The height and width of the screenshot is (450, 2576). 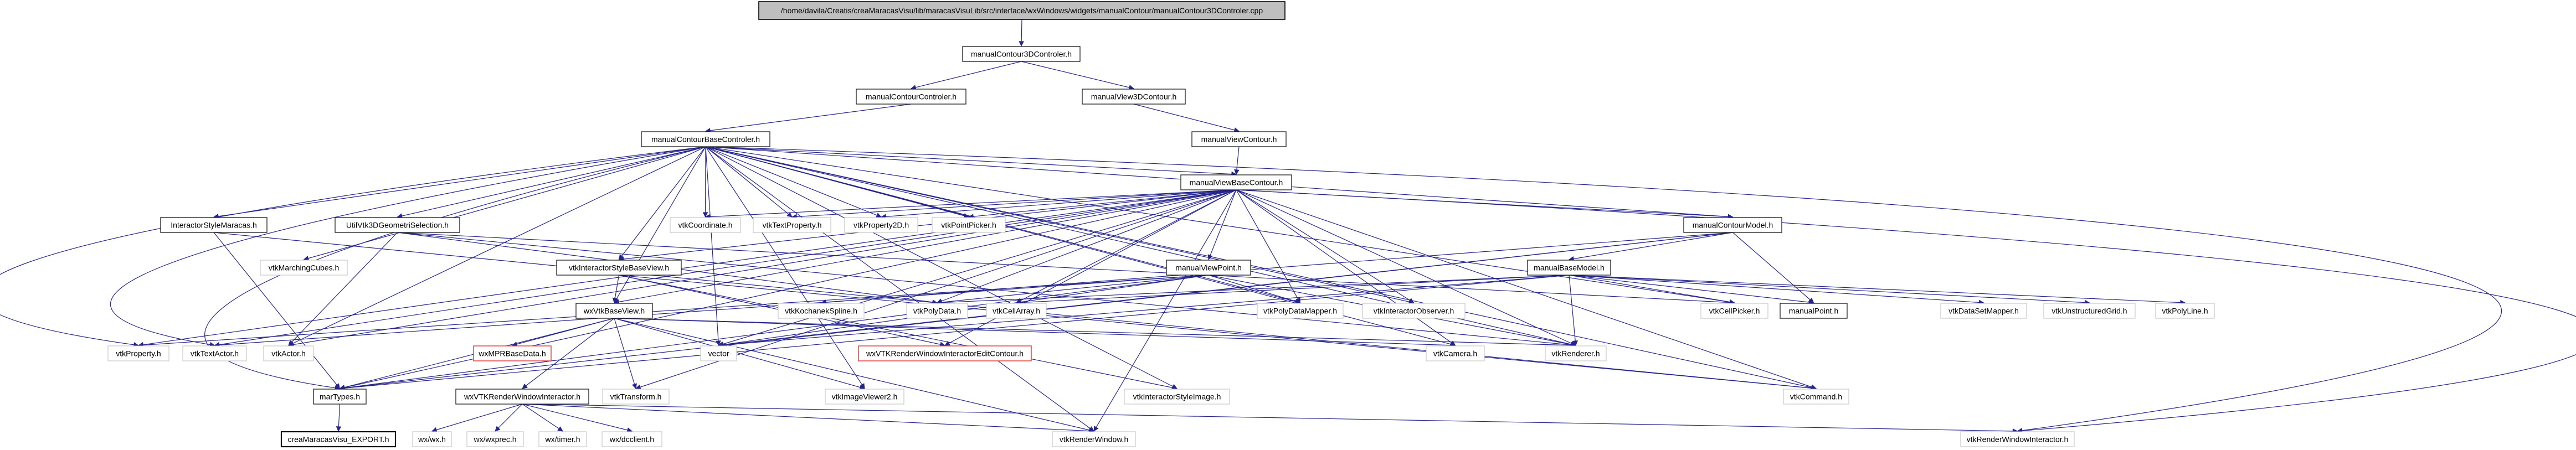 I want to click on graph-node-vcellpicker: vtkCellPicker.h, so click(x=1734, y=311).